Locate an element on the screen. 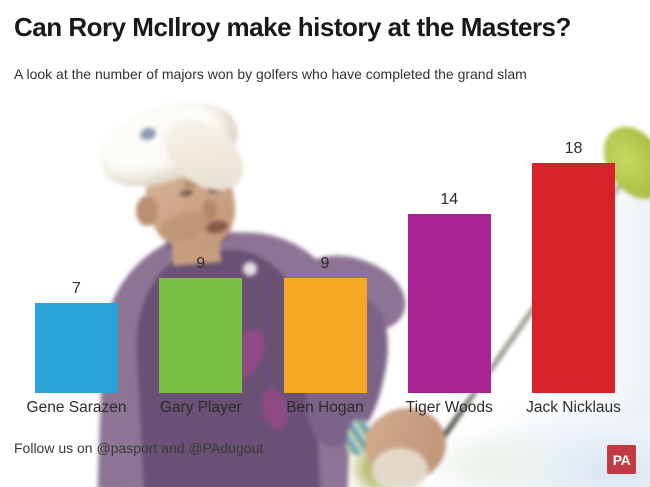 The width and height of the screenshot is (650, 487). bar-category-label: Gary Player is located at coordinates (200, 407).